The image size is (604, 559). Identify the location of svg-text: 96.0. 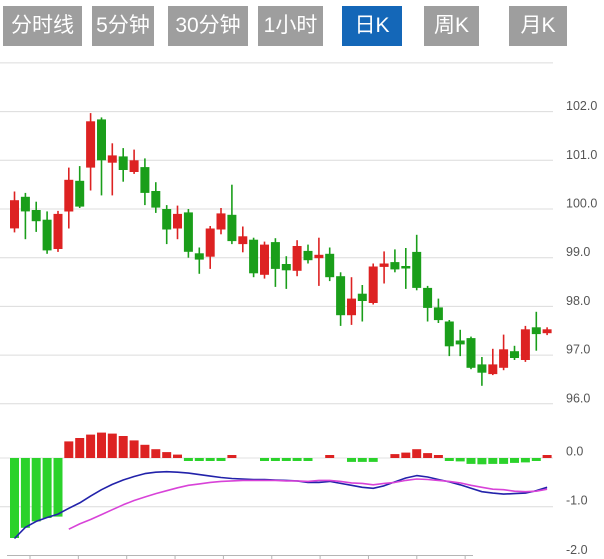
(578, 398).